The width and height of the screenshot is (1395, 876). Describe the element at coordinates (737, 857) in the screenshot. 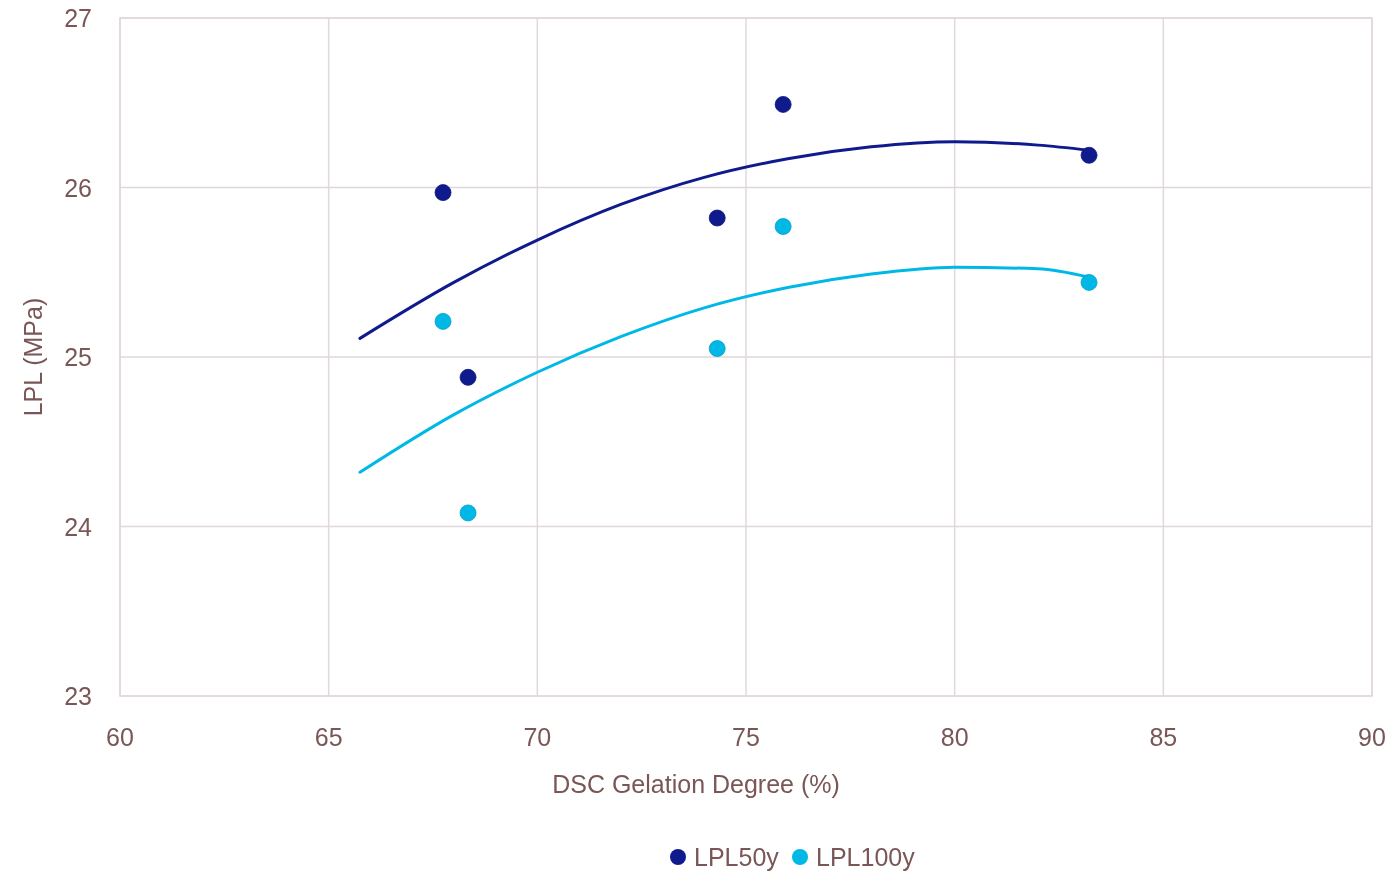

I see `legend-label: LPL50y` at that location.